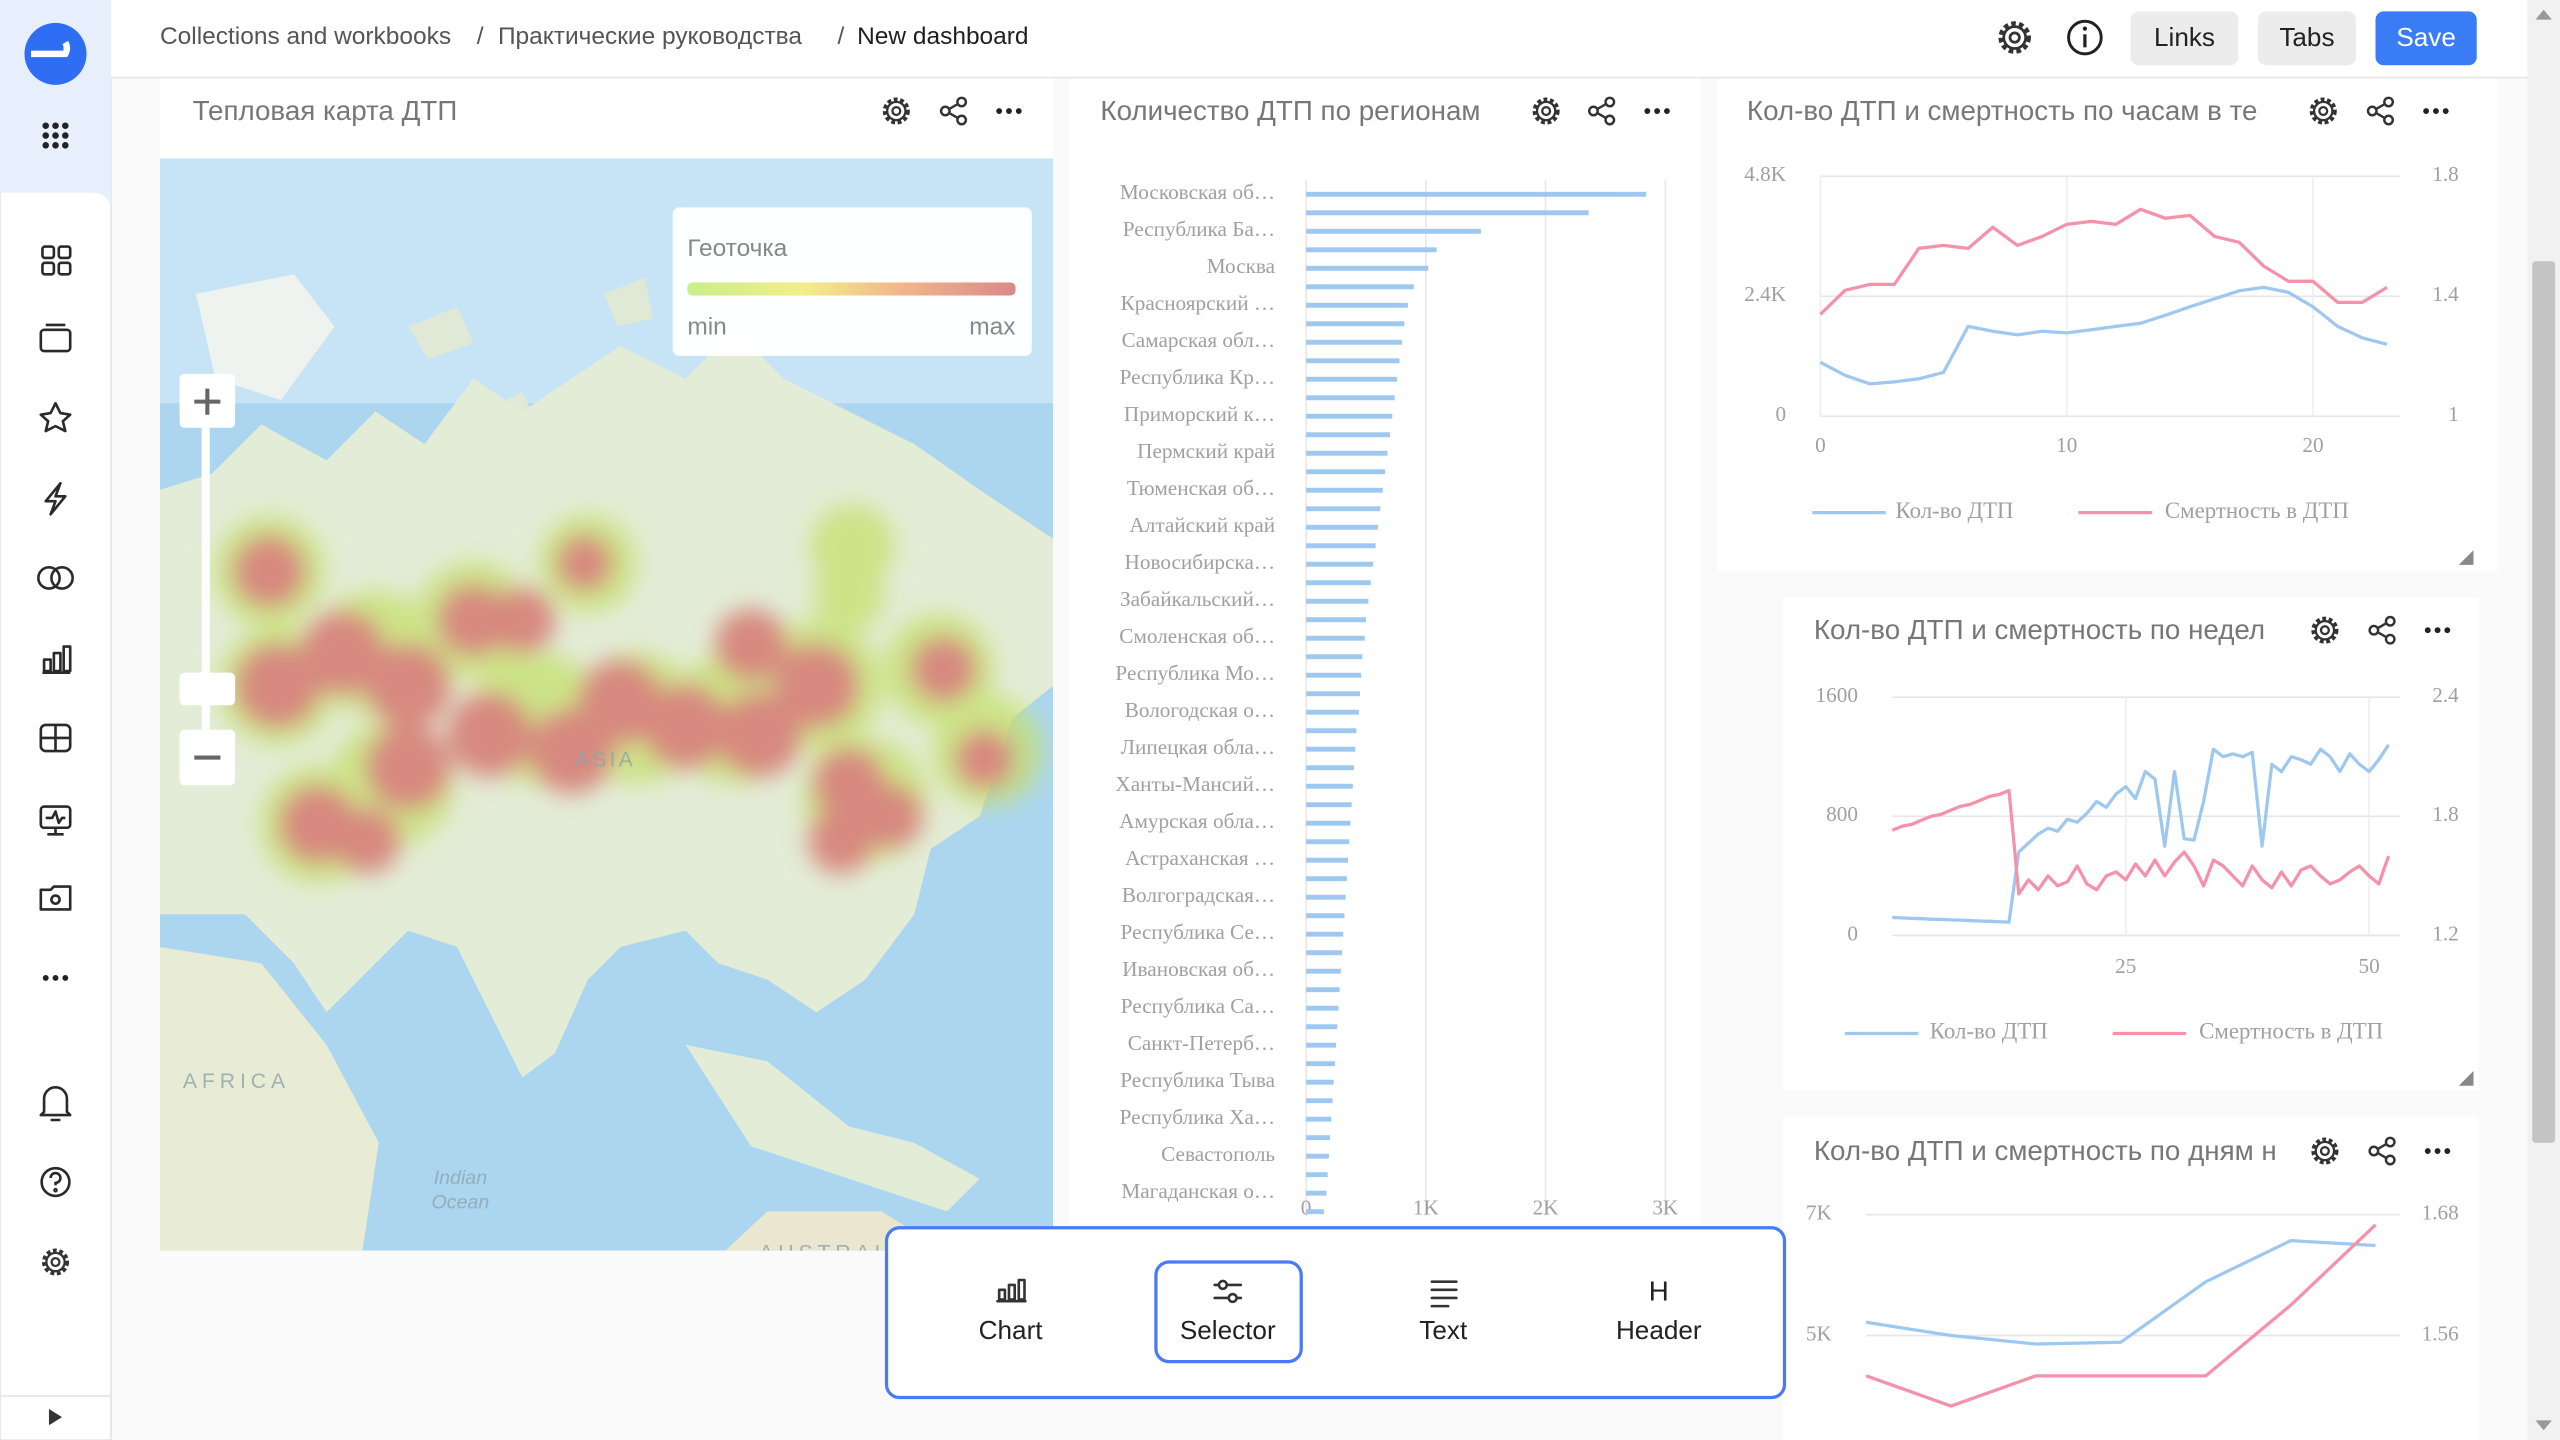 Image resolution: width=2560 pixels, height=1440 pixels. Describe the element at coordinates (1290, 110) in the screenshot. I see `widget-title: Количество ДТП по регионам` at that location.